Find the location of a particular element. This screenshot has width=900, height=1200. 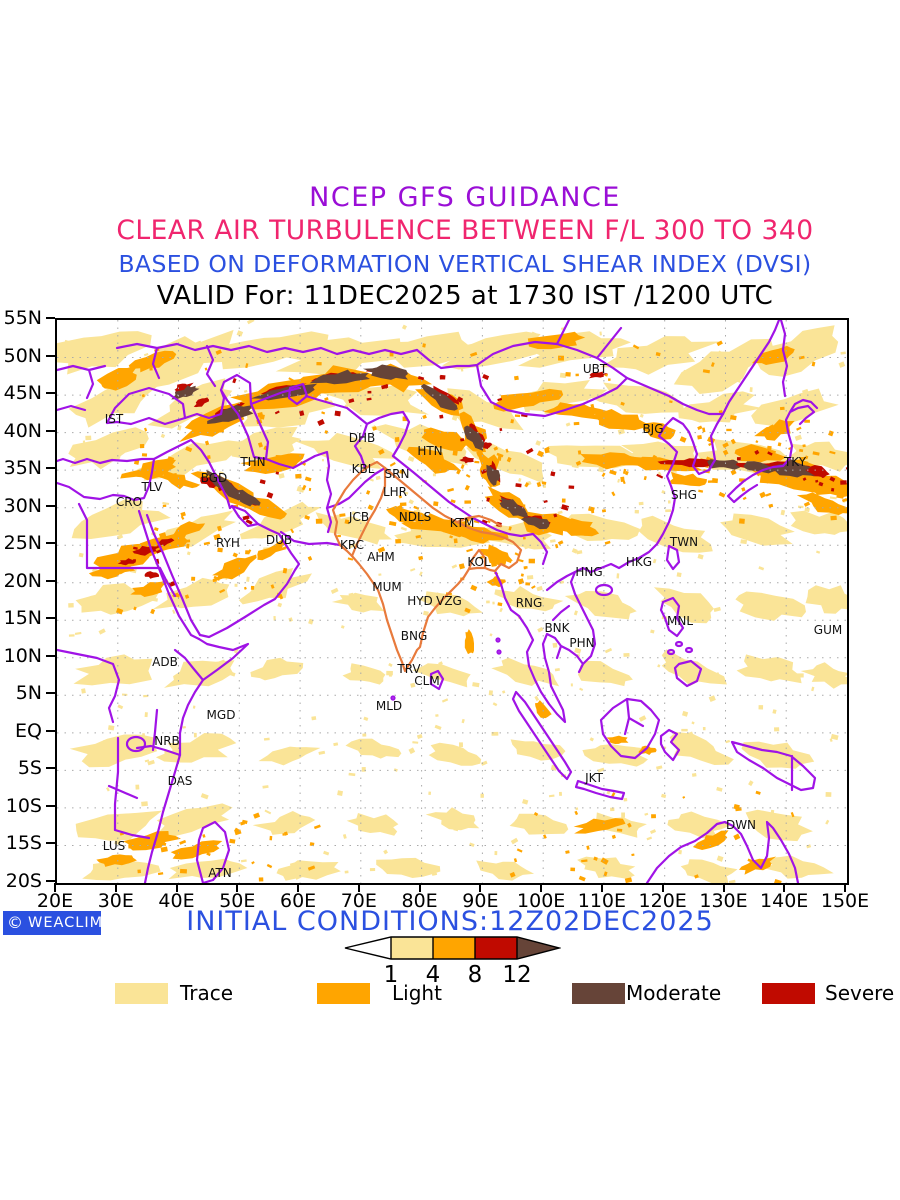

x-axis-label: 90E is located at coordinates (480, 901).